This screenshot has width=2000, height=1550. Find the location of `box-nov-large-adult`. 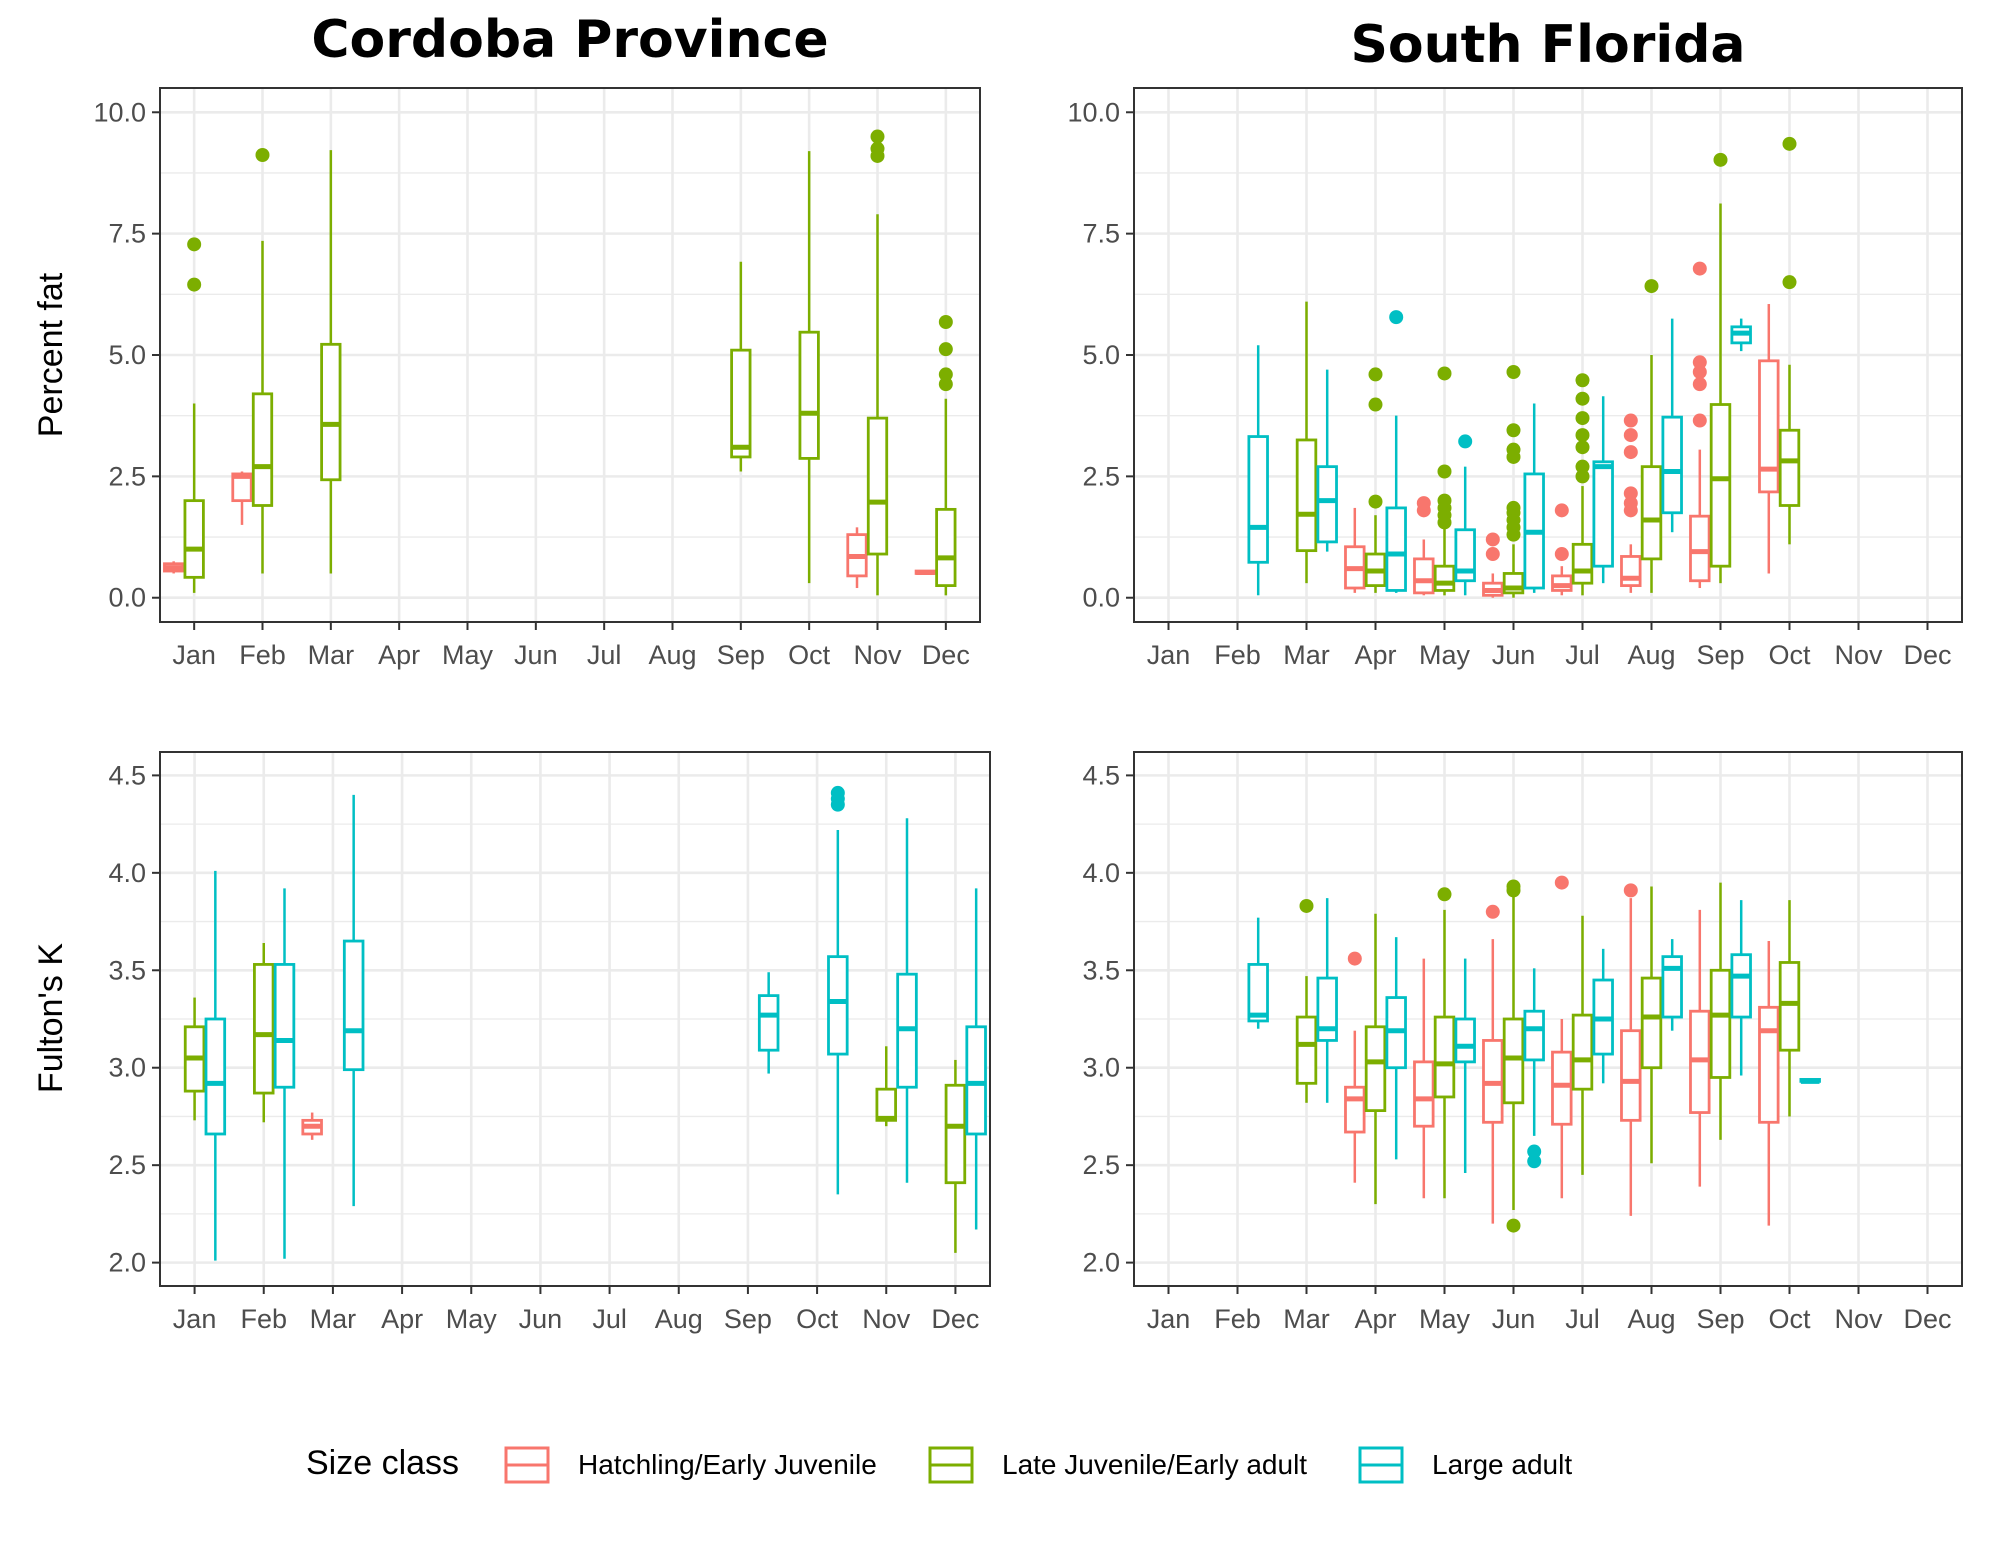

box-nov-large-adult is located at coordinates (907, 1000).